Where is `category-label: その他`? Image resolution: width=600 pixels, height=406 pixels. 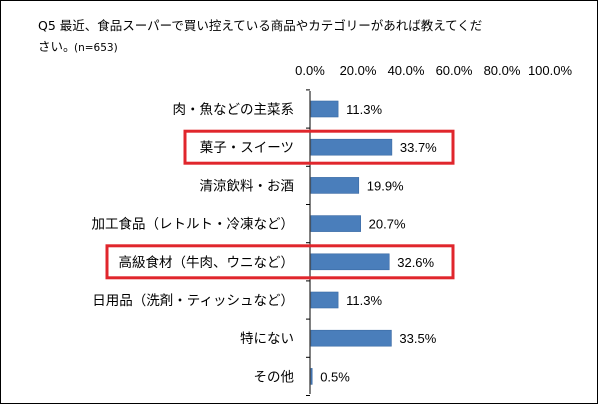
category-label: その他 is located at coordinates (274, 377).